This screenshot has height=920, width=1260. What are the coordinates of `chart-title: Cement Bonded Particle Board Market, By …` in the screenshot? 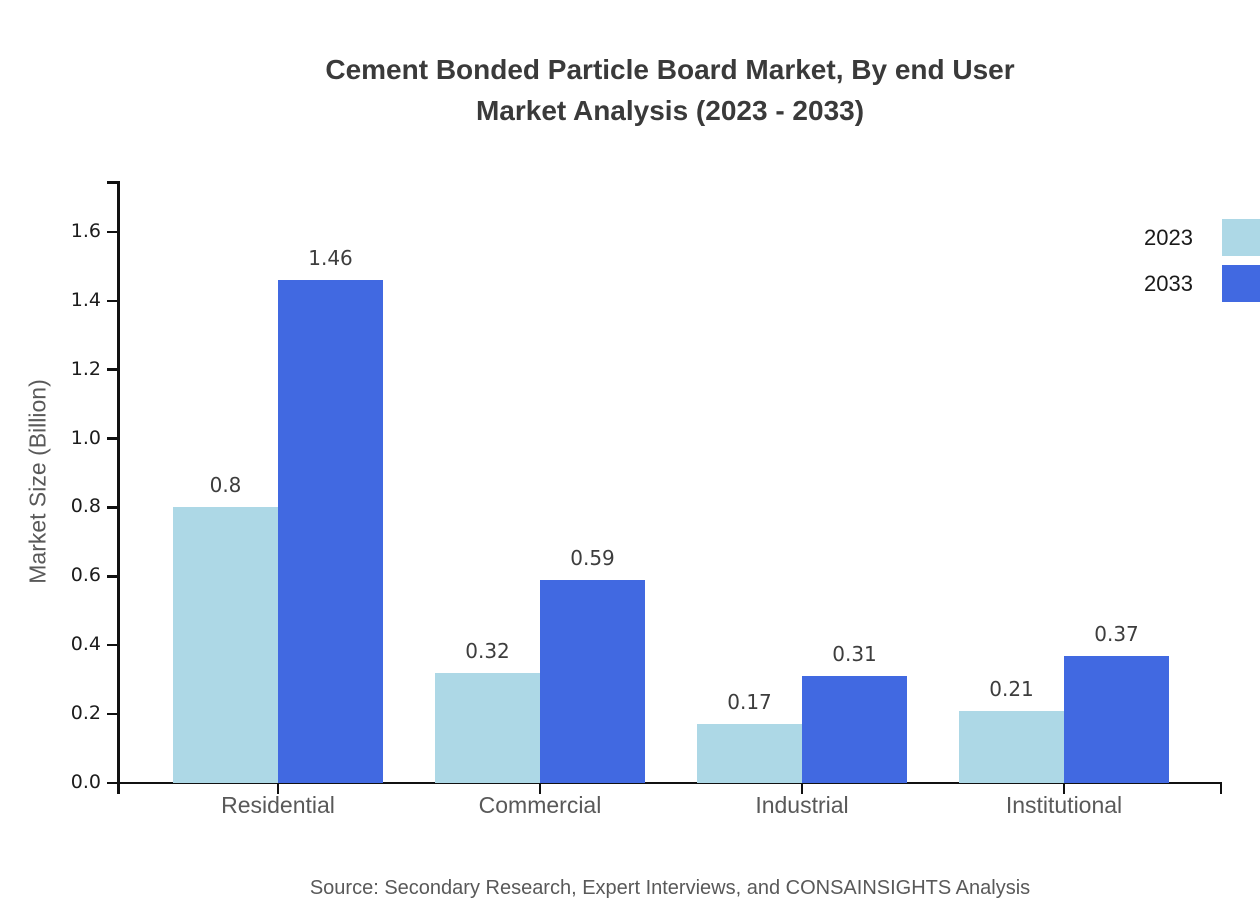 It's located at (670, 90).